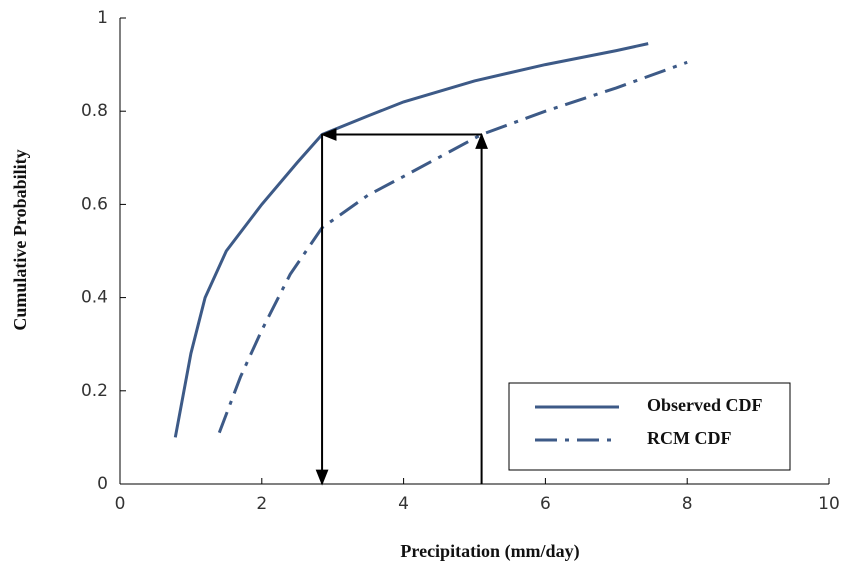 The height and width of the screenshot is (569, 846). I want to click on y-tick-label: 0, so click(102, 484).